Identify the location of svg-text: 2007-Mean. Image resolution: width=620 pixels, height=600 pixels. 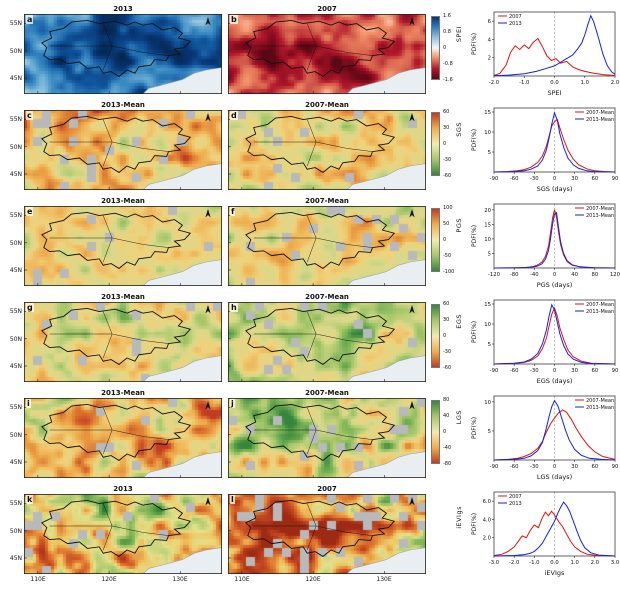
(600, 305).